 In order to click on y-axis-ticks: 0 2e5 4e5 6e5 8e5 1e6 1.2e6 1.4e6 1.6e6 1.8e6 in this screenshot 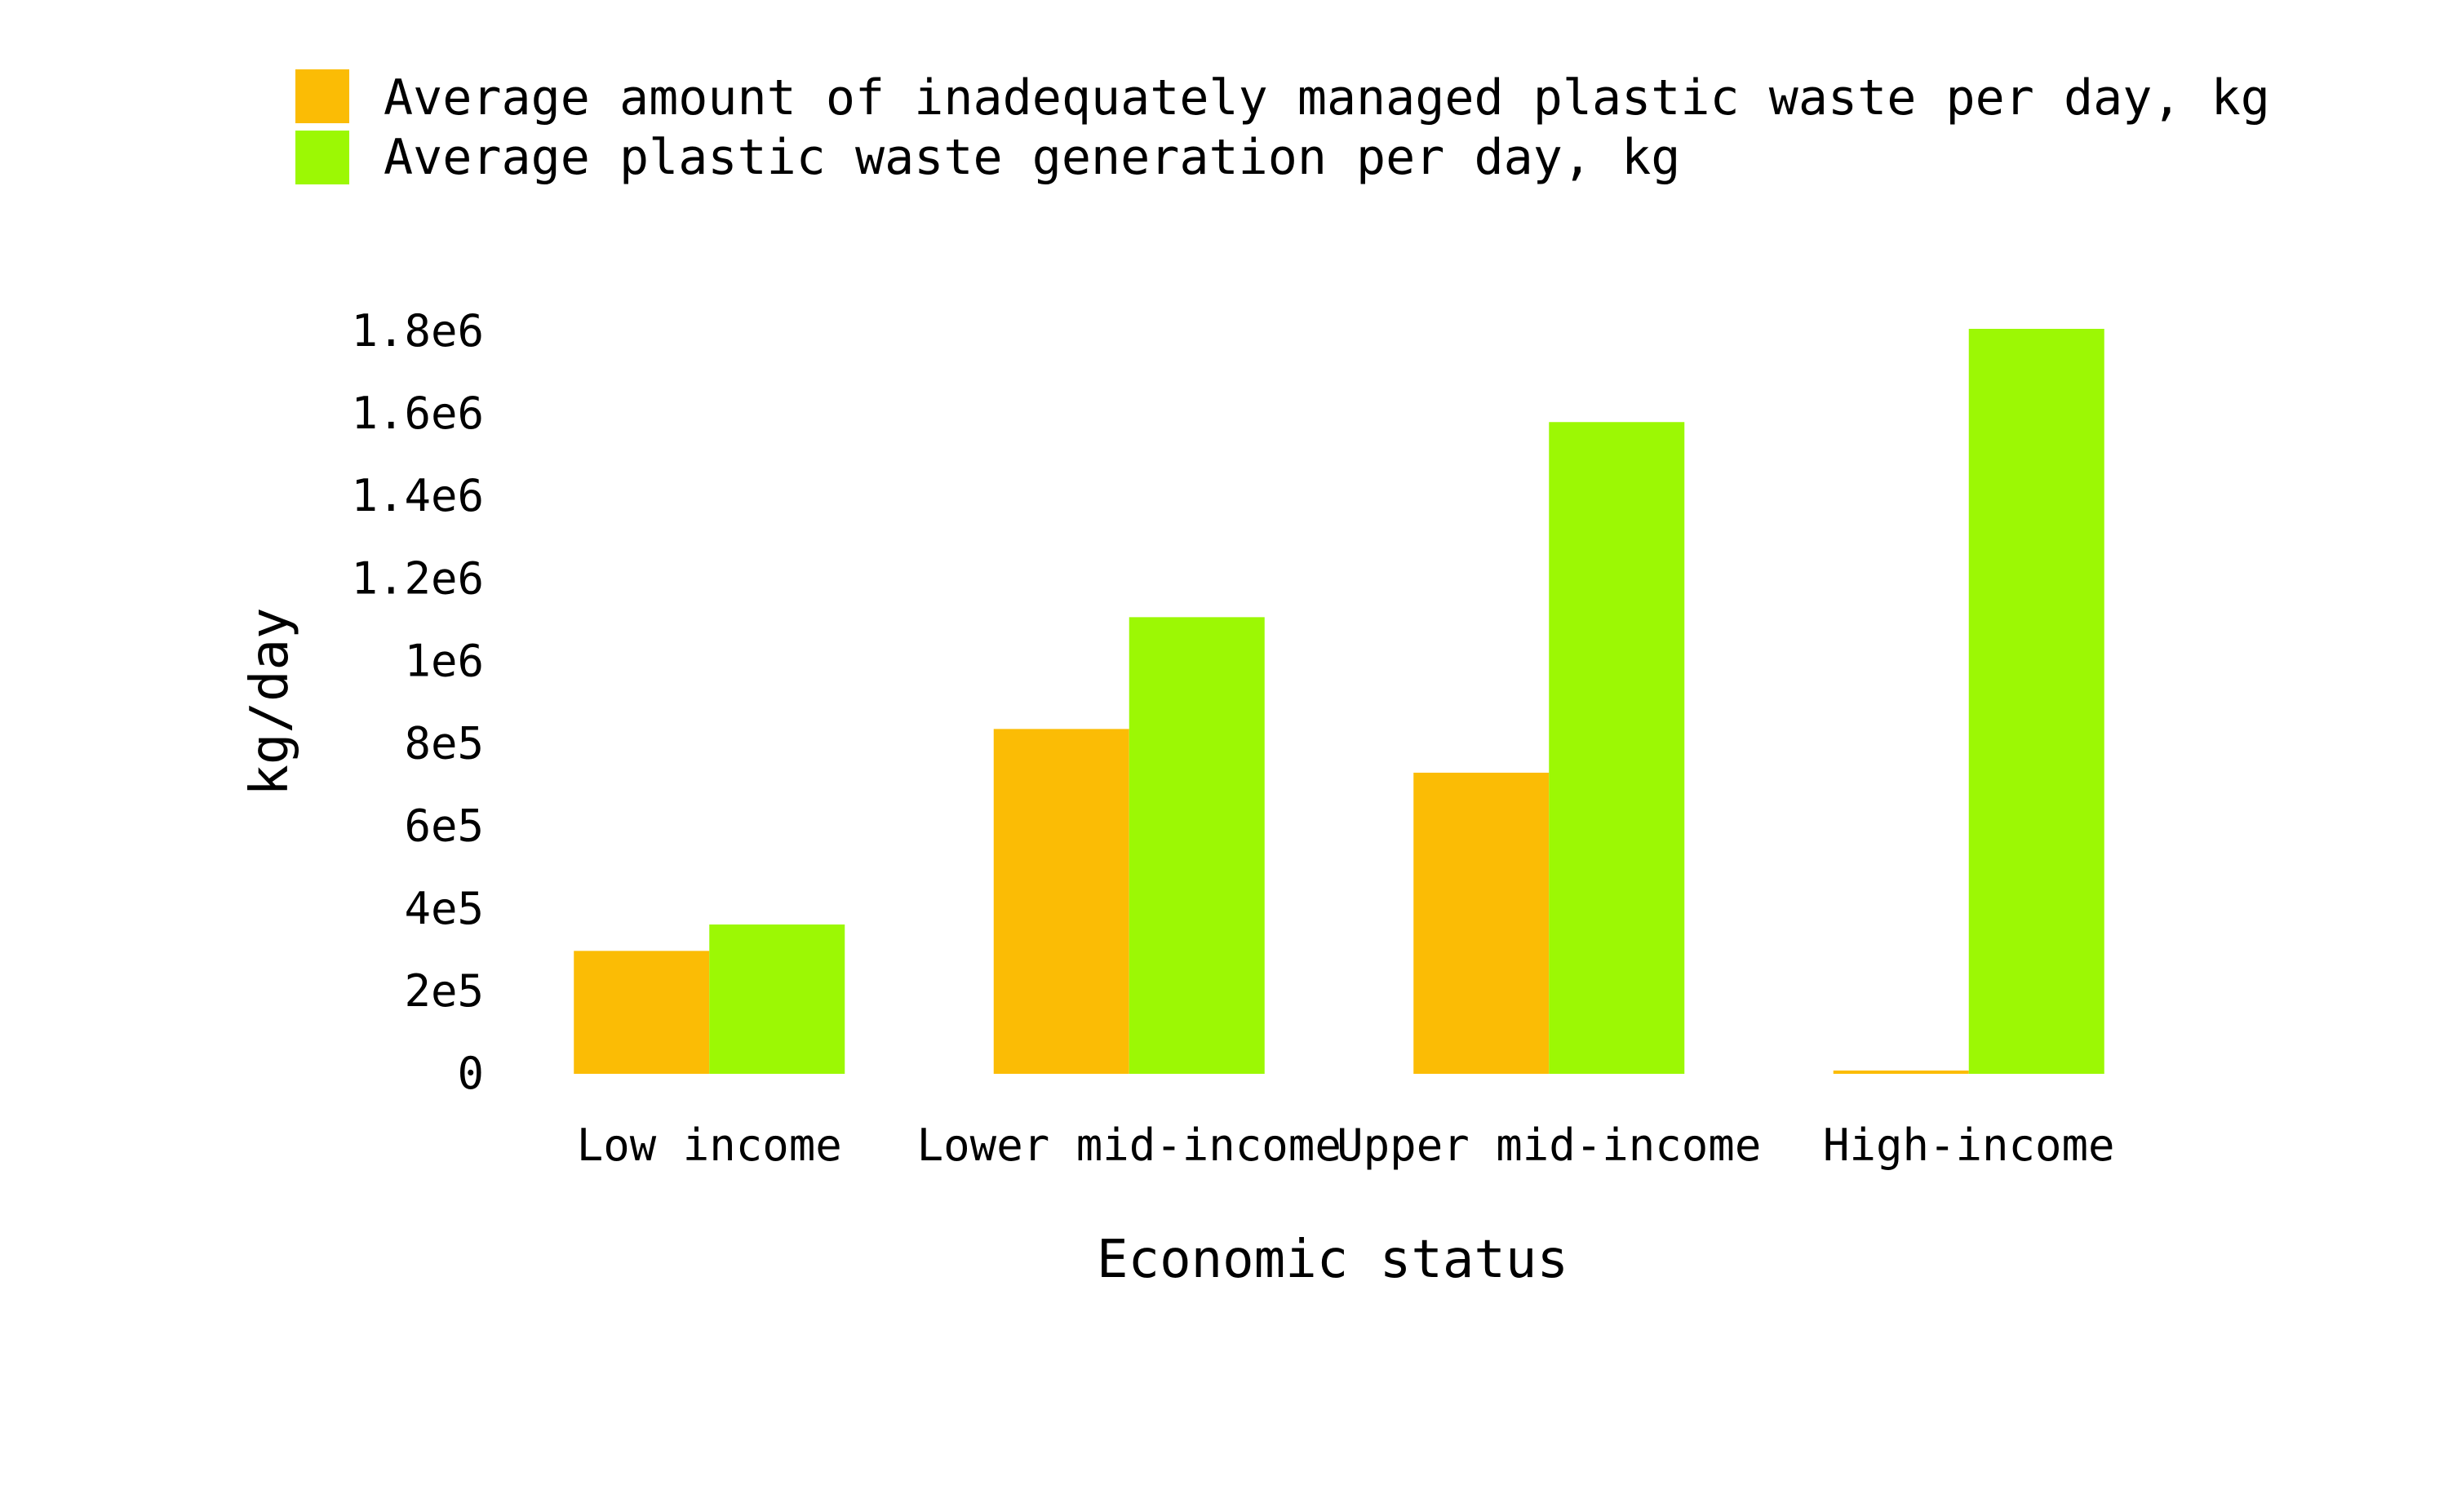, I will do `click(417, 702)`.